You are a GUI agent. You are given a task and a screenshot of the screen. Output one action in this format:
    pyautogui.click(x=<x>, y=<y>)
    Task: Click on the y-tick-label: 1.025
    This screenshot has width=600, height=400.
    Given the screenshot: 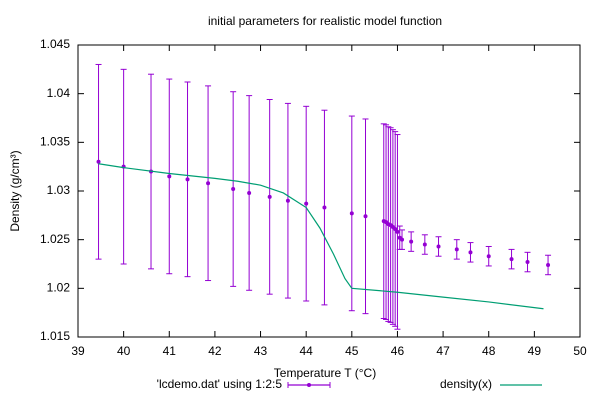 What is the action you would take?
    pyautogui.click(x=55, y=239)
    